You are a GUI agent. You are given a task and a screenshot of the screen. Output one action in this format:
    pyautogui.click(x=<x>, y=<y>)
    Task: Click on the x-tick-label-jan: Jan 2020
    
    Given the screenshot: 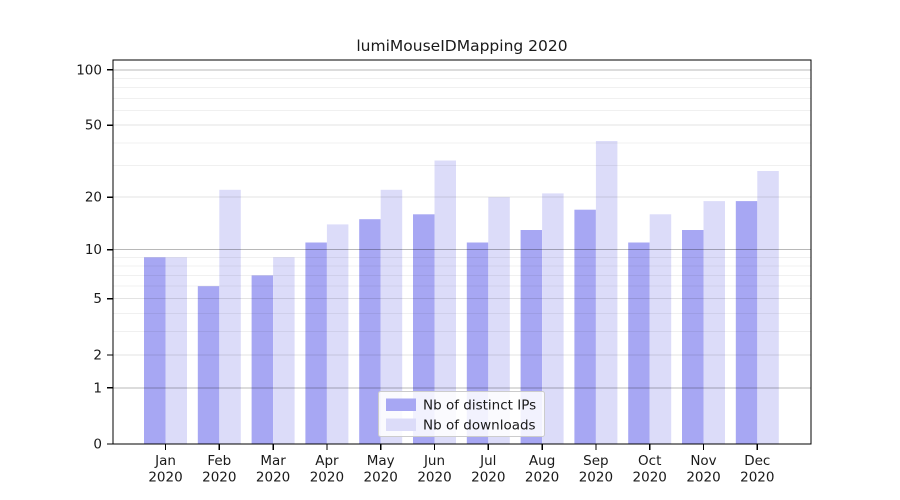 What is the action you would take?
    pyautogui.click(x=165, y=469)
    